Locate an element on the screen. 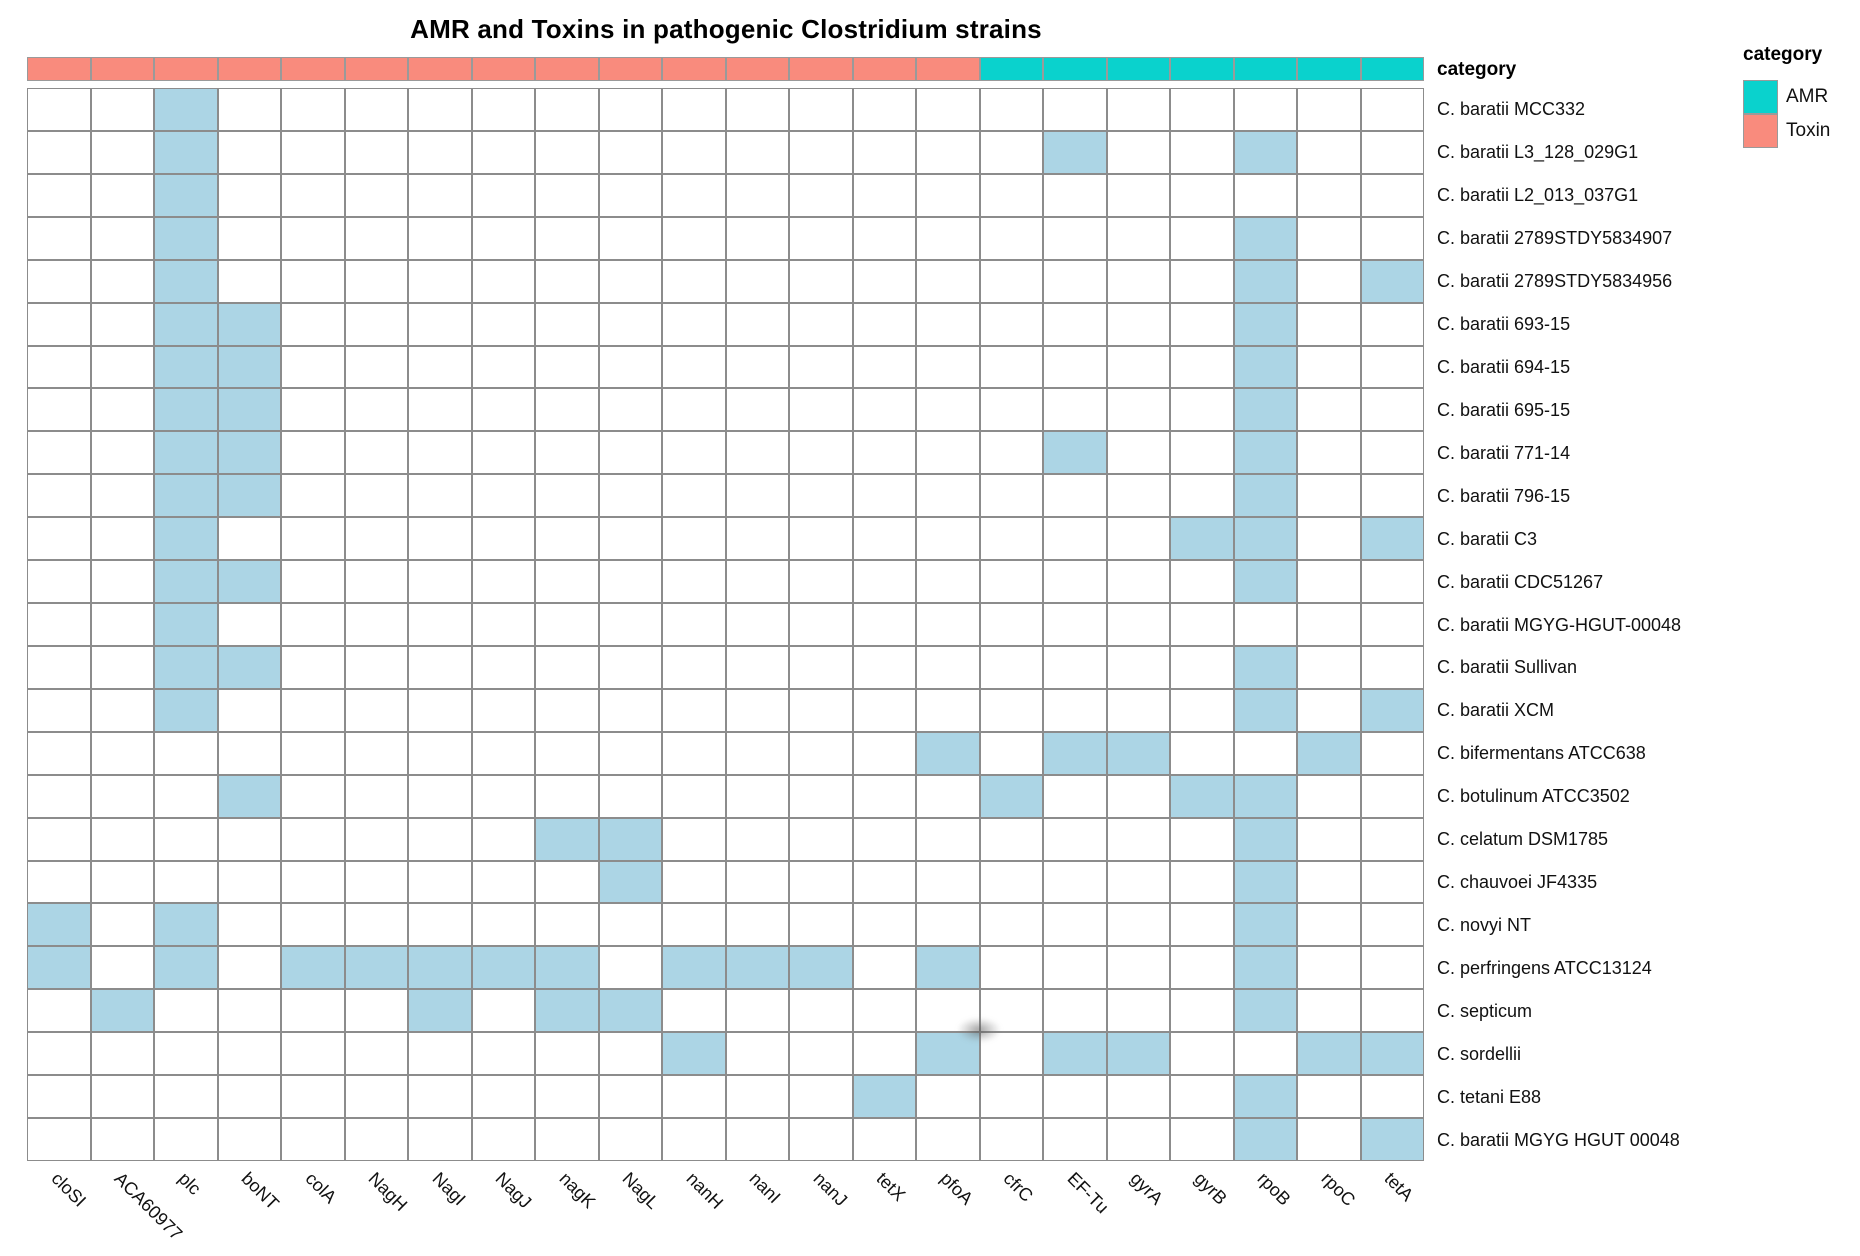 The width and height of the screenshot is (1860, 1256). annotation-cell-nagK is located at coordinates (567, 69).